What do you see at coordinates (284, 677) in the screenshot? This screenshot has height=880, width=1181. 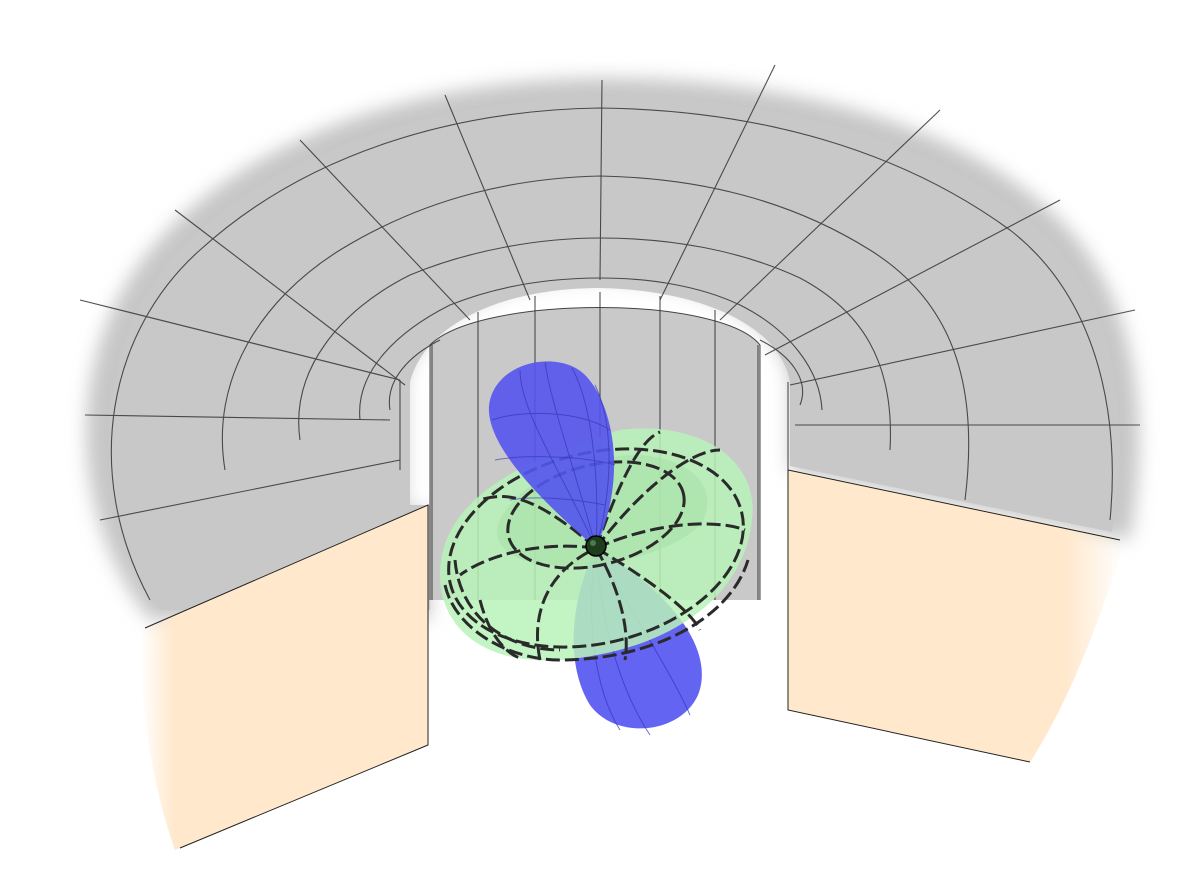 I see `left-side-panel` at bounding box center [284, 677].